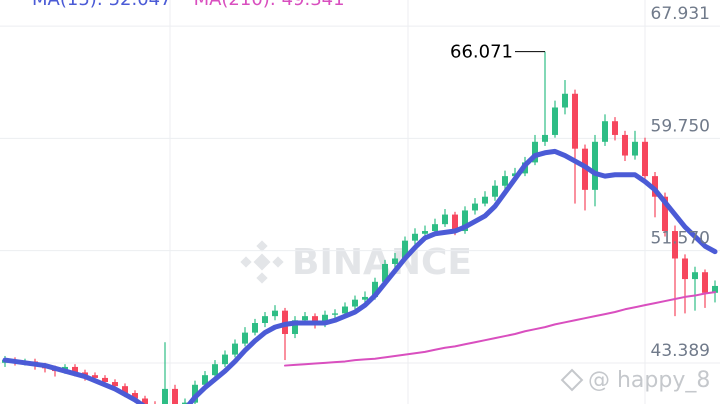 This screenshot has height=404, width=720. Describe the element at coordinates (102, 5) in the screenshot. I see `legend-entry: MA(15): 52.047` at that location.